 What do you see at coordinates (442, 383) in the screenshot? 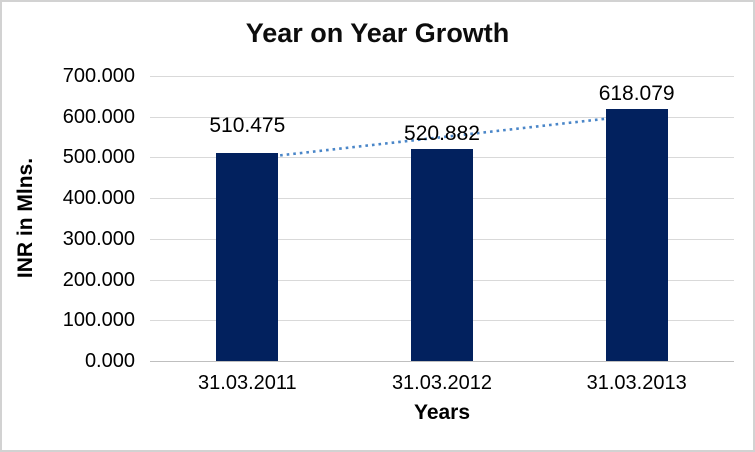
I see `x-tick-label: 31.03.2012` at bounding box center [442, 383].